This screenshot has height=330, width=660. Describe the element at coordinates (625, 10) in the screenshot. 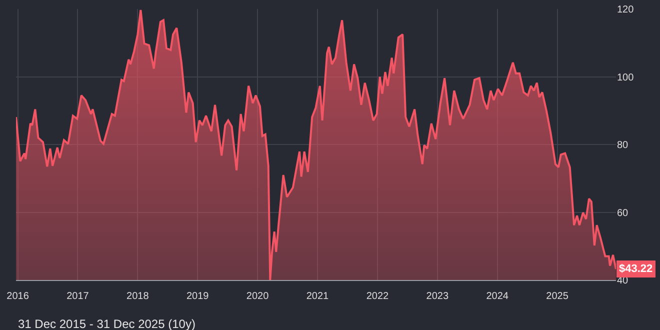

I see `y-tick-label: 120` at that location.